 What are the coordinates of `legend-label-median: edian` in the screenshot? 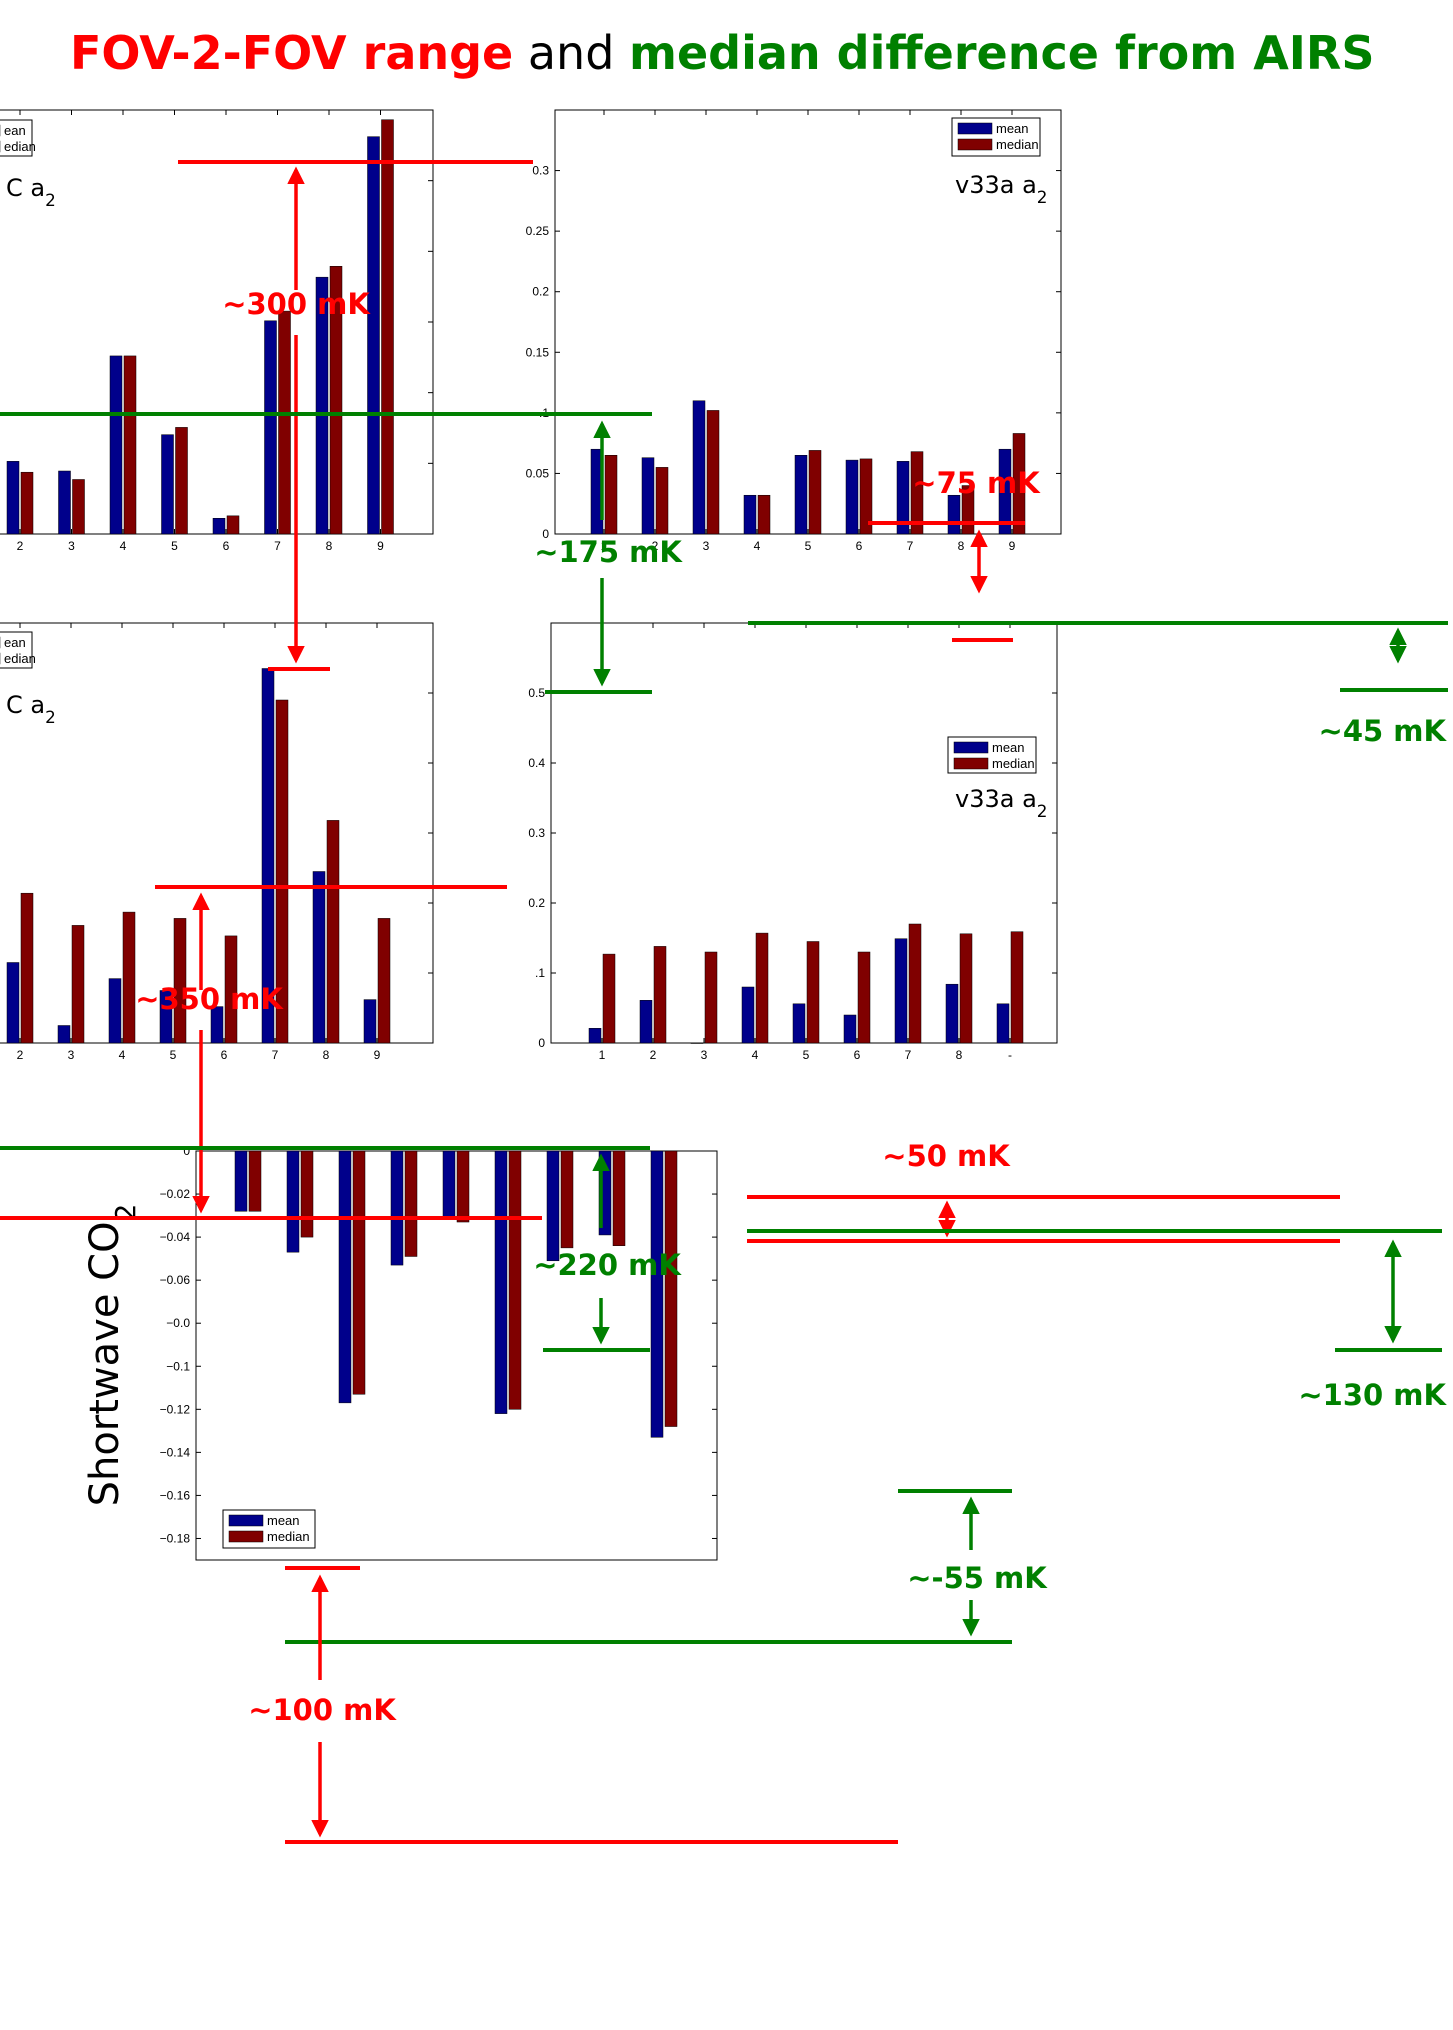 It's located at (20, 146).